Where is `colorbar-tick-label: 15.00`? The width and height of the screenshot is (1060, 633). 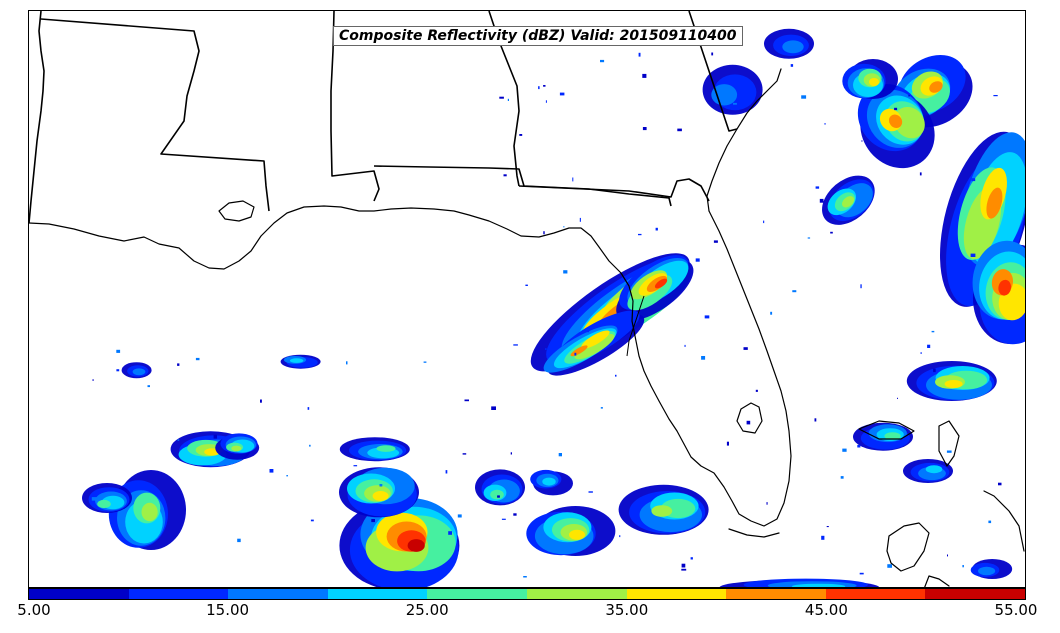
colorbar-tick-label: 15.00 is located at coordinates (228, 610).